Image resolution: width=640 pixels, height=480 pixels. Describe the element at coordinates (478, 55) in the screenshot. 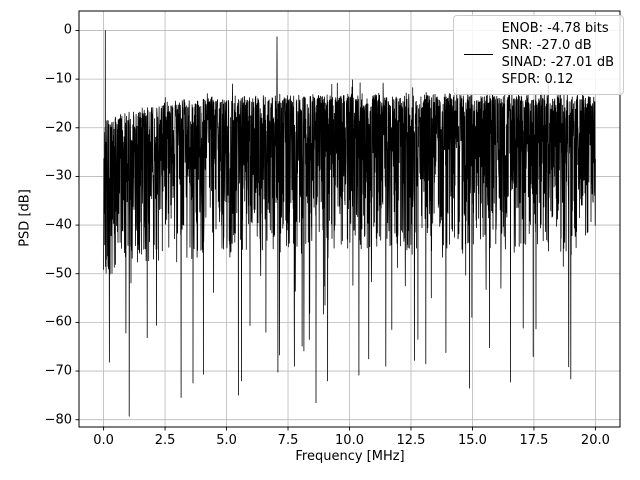

I see `legend-line-sample` at that location.